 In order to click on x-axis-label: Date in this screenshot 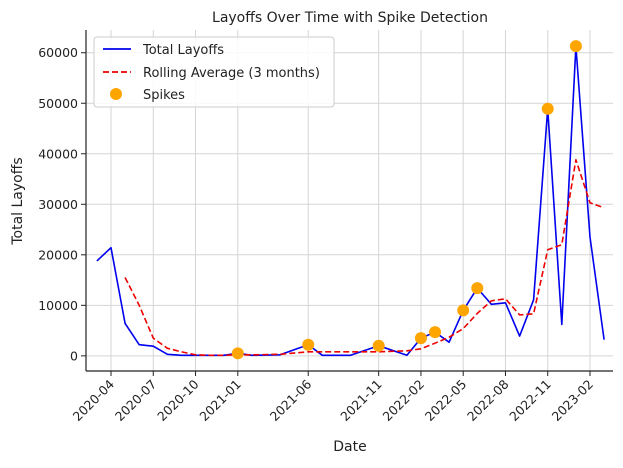, I will do `click(349, 447)`.